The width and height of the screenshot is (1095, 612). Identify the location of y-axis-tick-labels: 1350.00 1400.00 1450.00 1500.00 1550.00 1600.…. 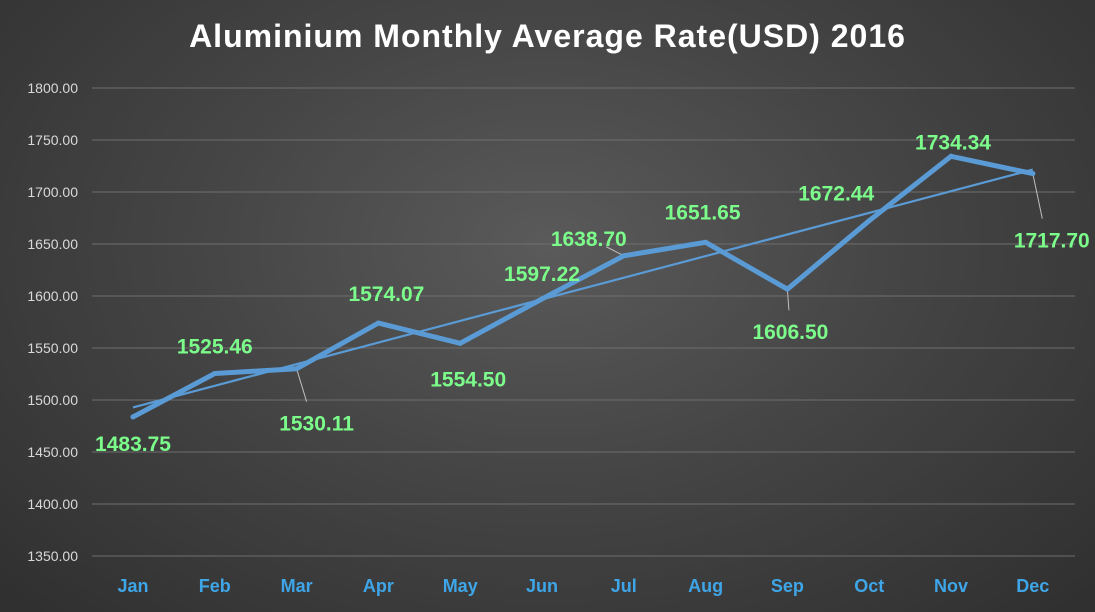
(52, 322).